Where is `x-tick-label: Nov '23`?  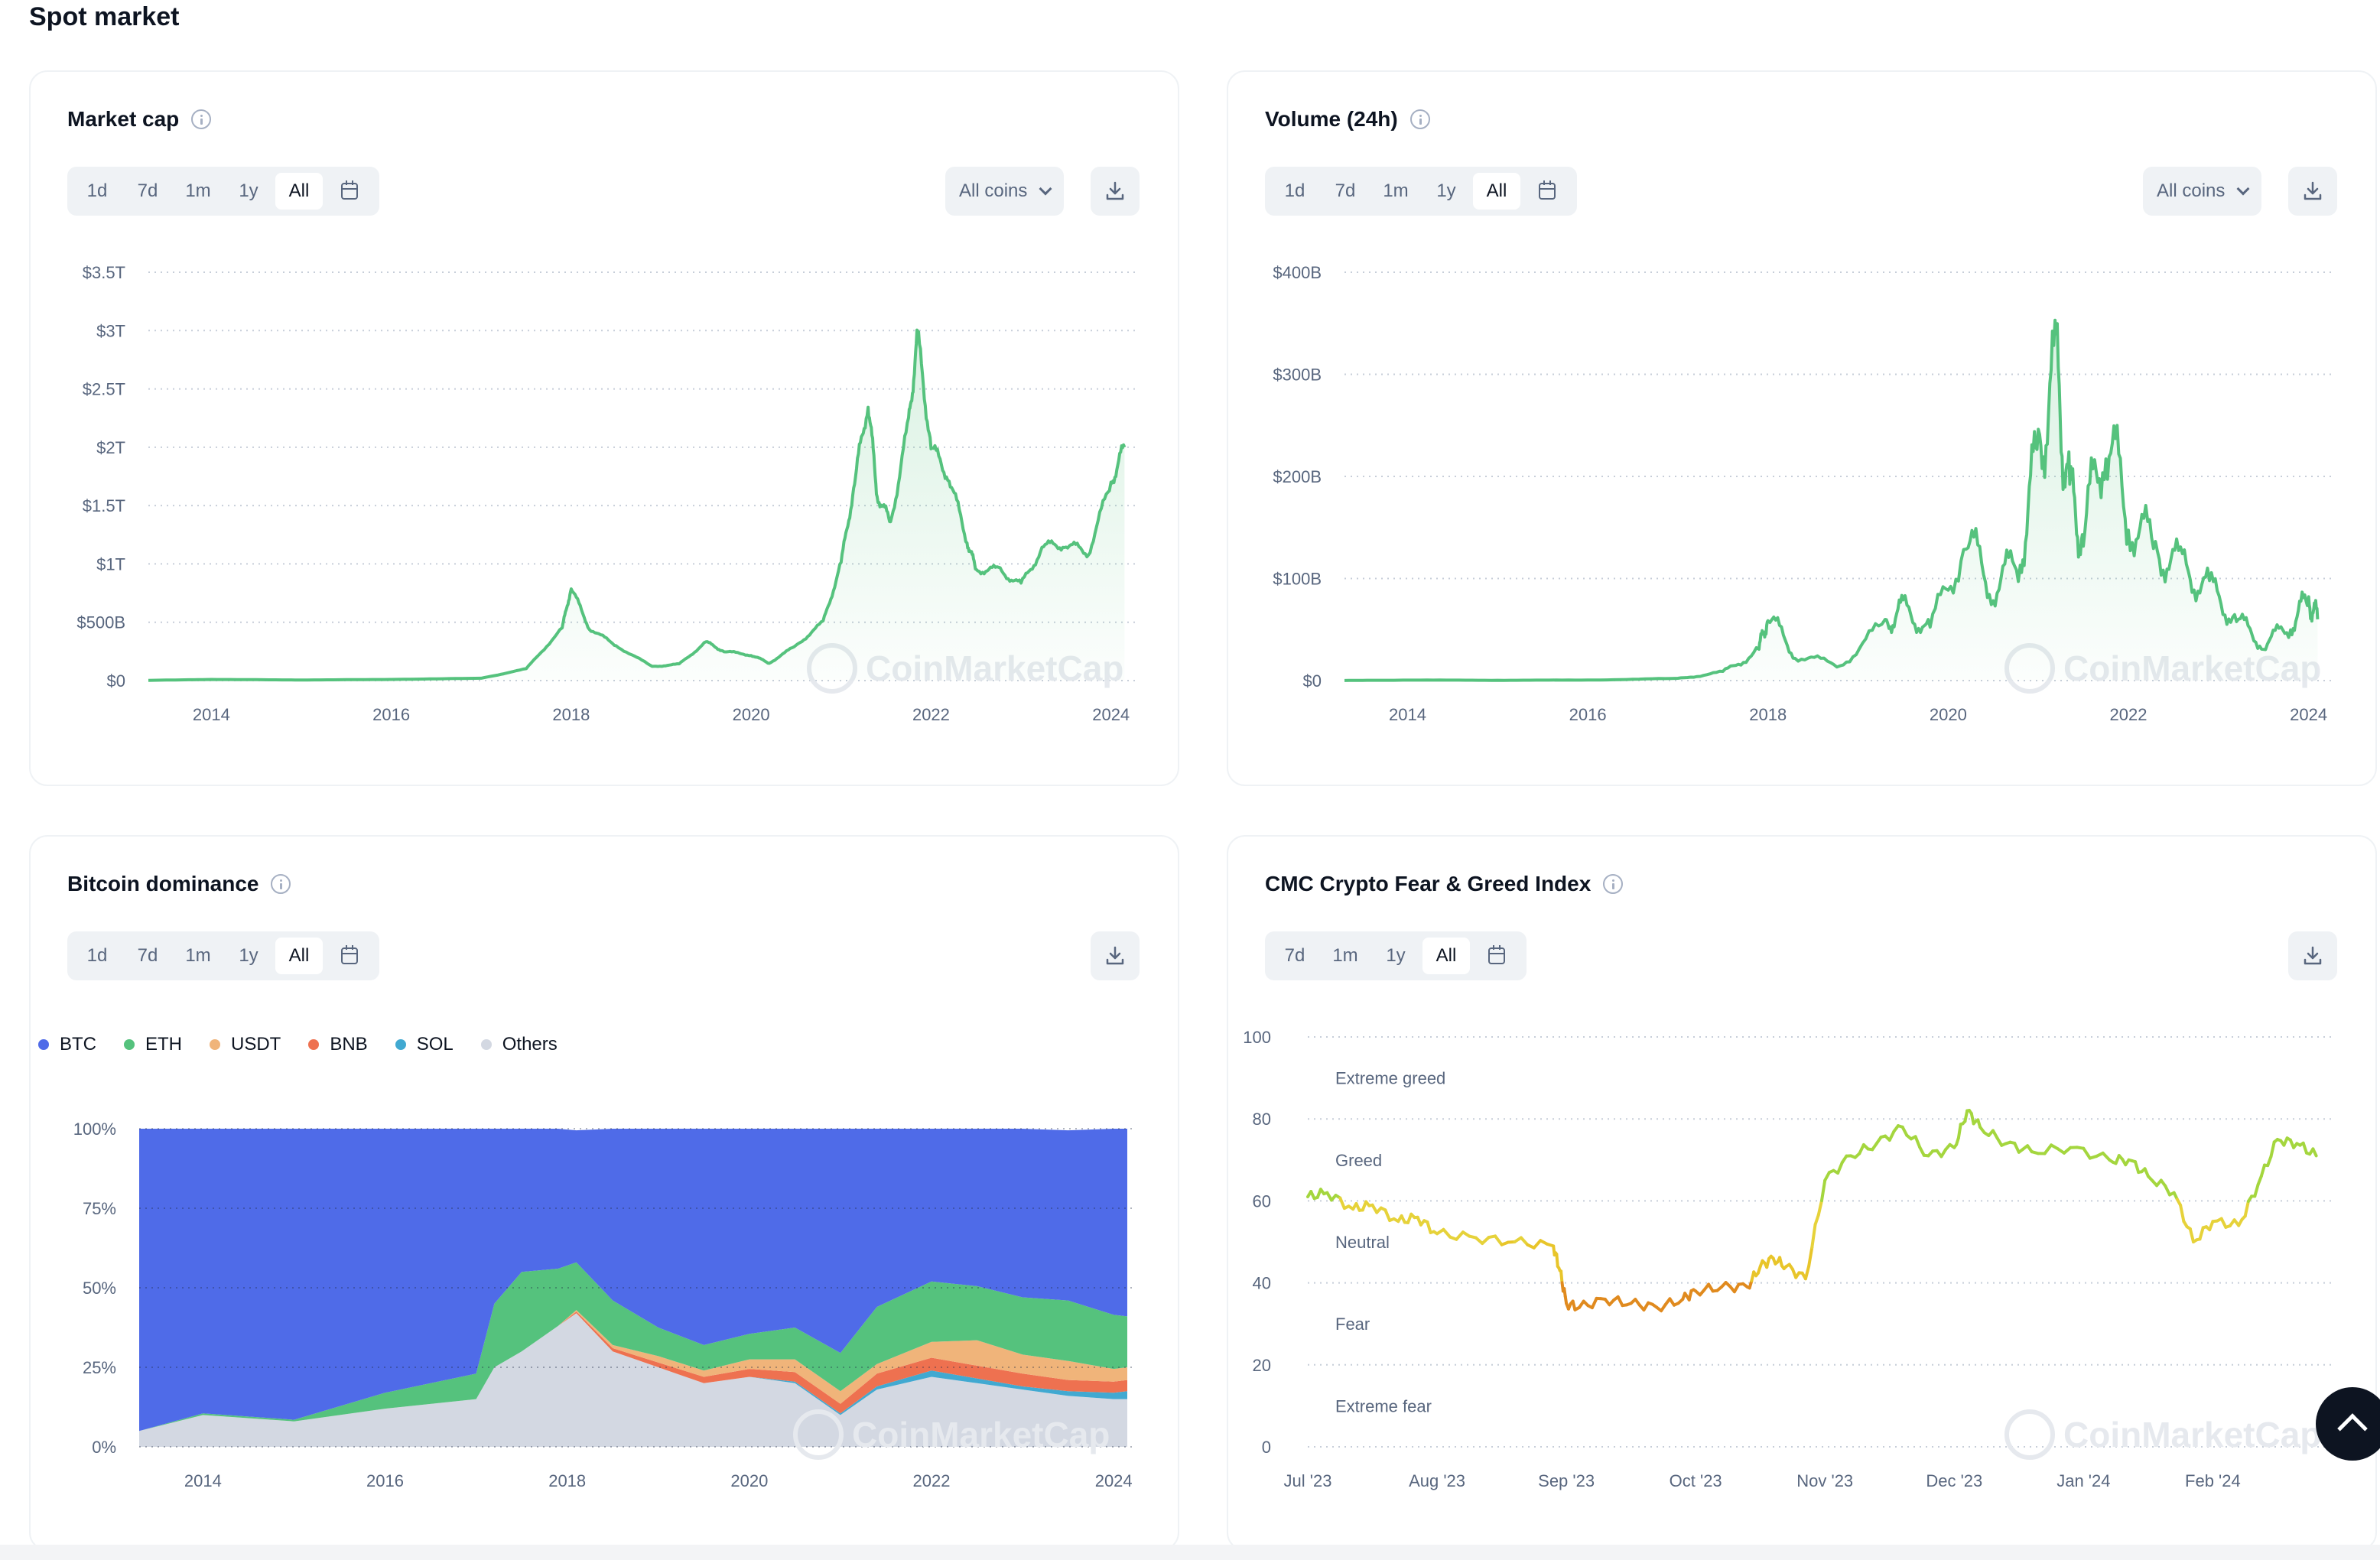 x-tick-label: Nov '23 is located at coordinates (1824, 1480).